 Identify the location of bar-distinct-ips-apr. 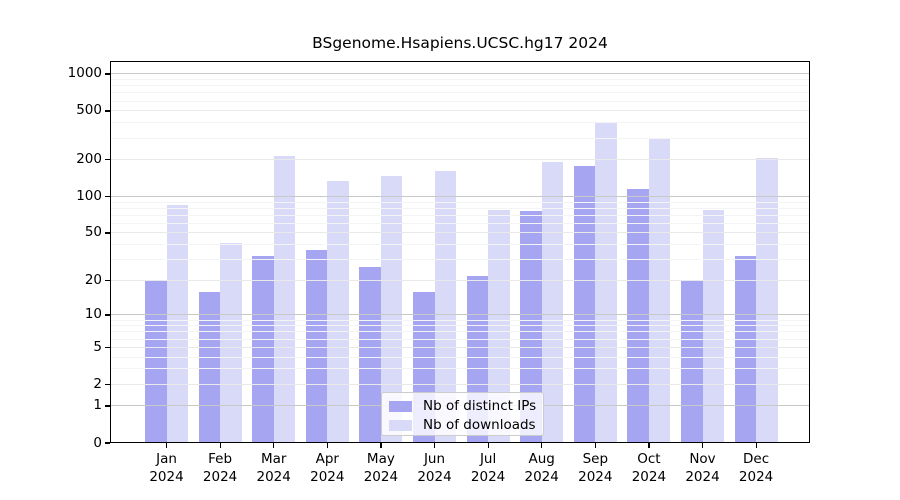
(316, 346).